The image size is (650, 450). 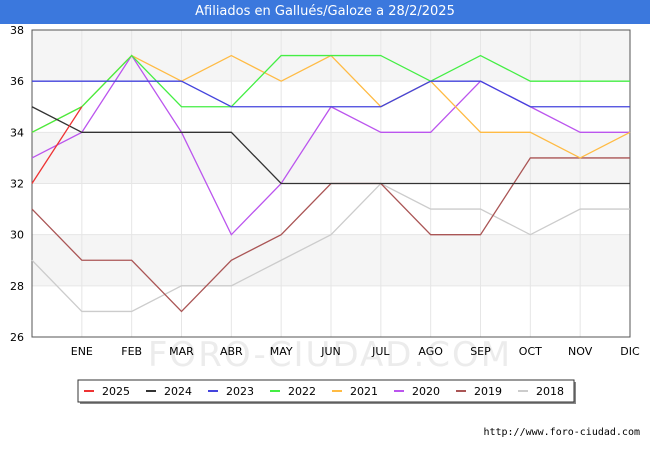 I want to click on title-bar, so click(x=325, y=12).